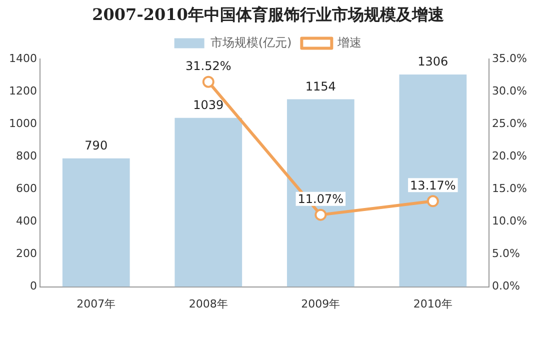  What do you see at coordinates (510, 91) in the screenshot?
I see `y2-tick-label: 30.0%` at bounding box center [510, 91].